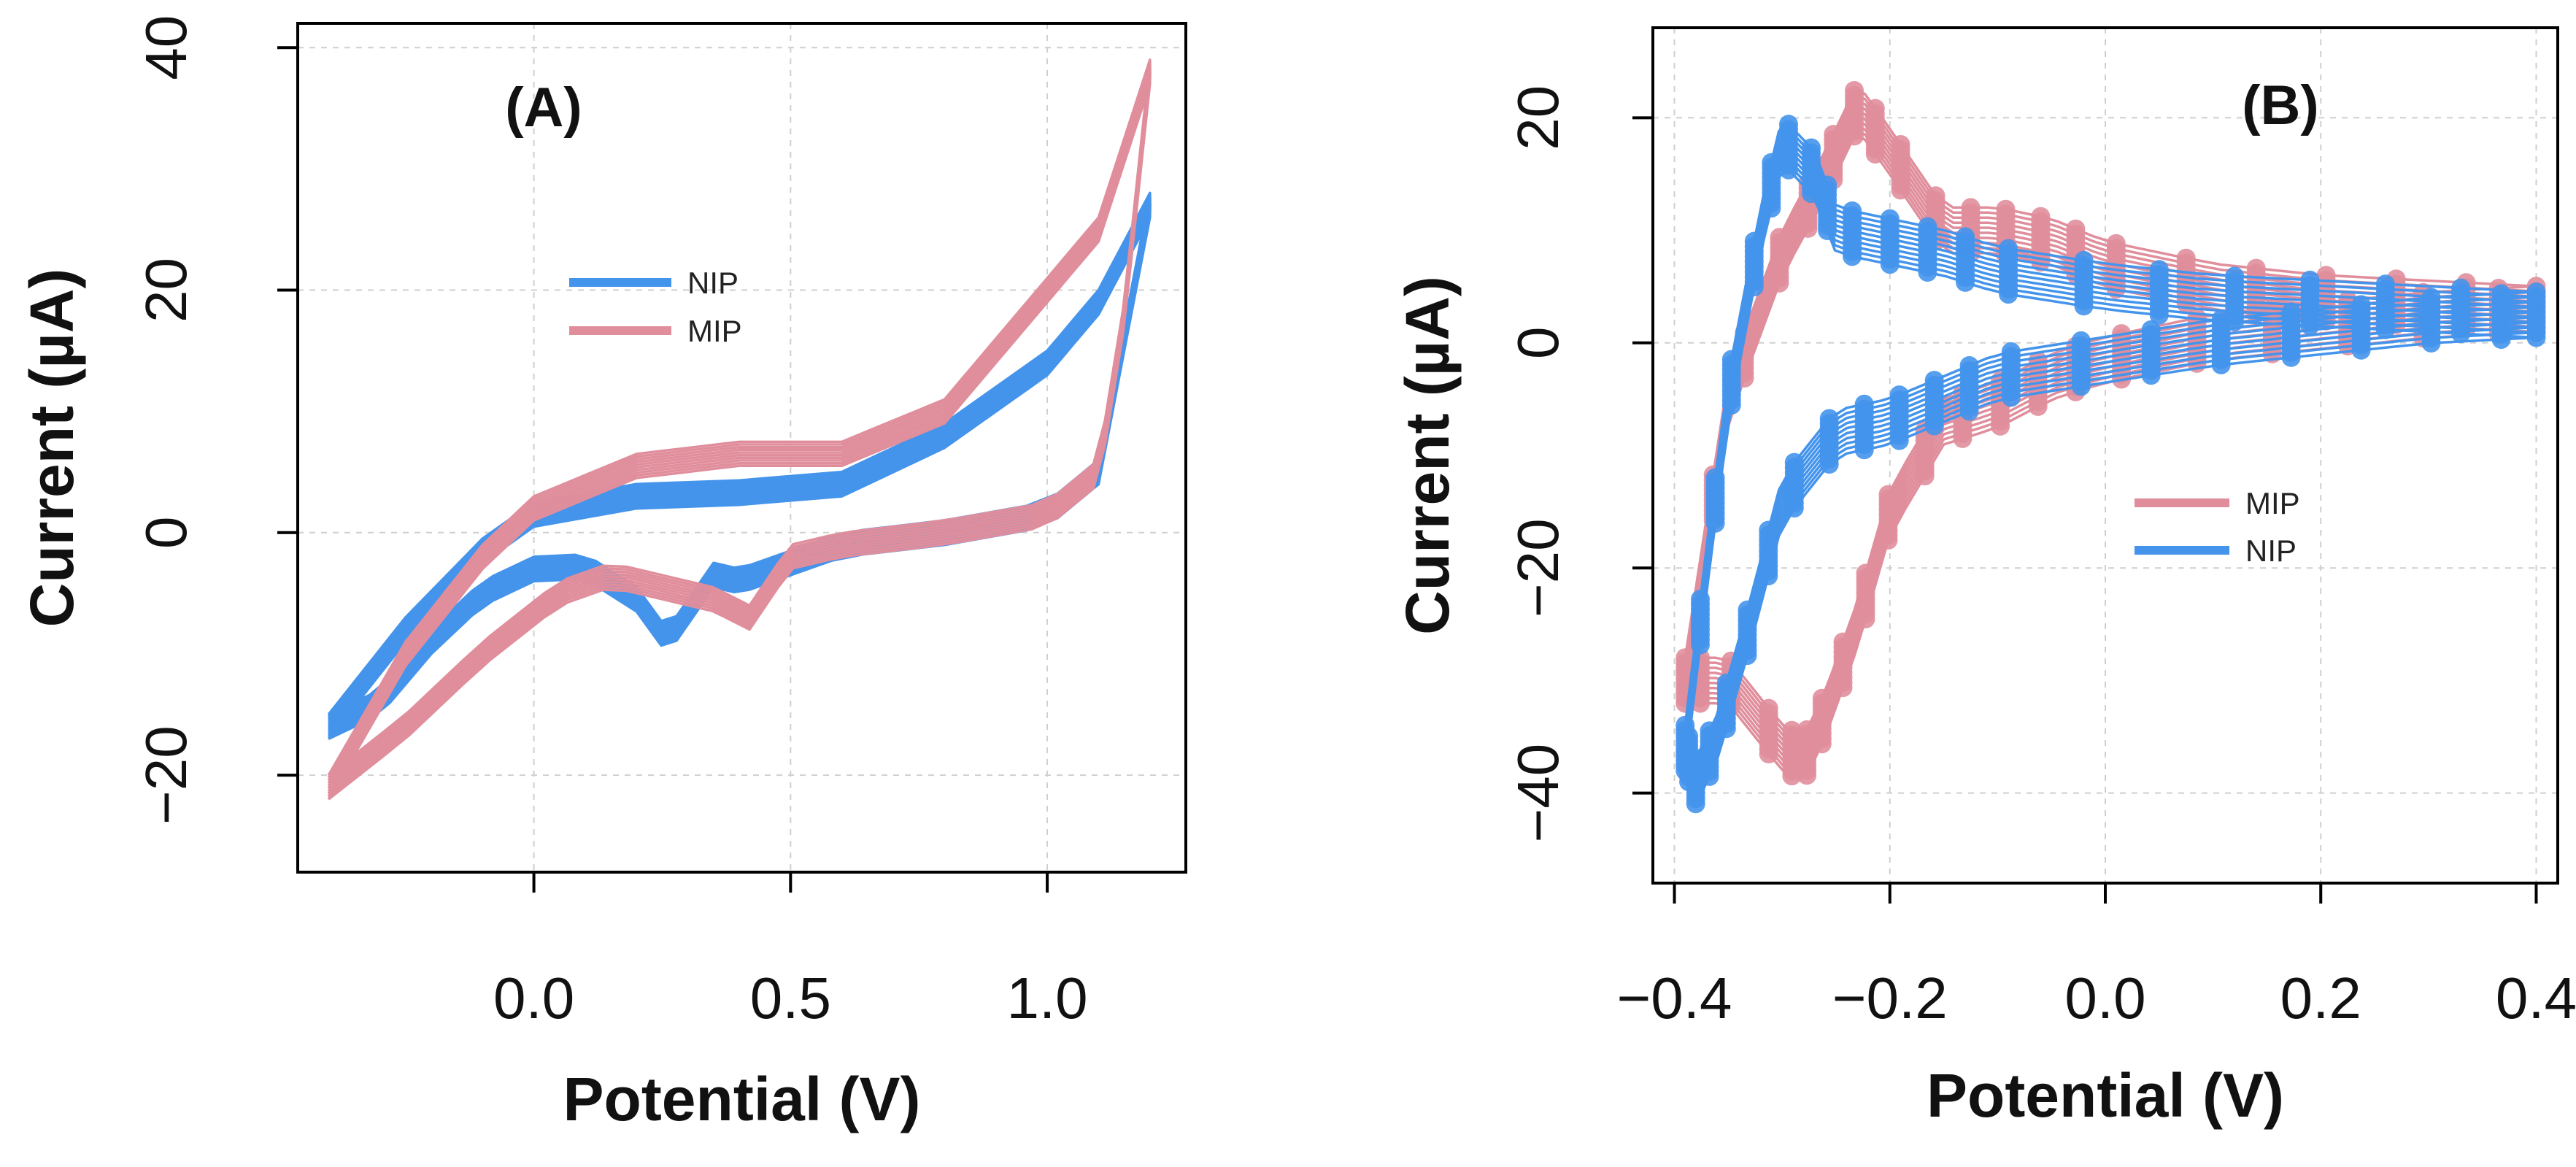  What do you see at coordinates (2320, 999) in the screenshot?
I see `x-tick-label: 0.2` at bounding box center [2320, 999].